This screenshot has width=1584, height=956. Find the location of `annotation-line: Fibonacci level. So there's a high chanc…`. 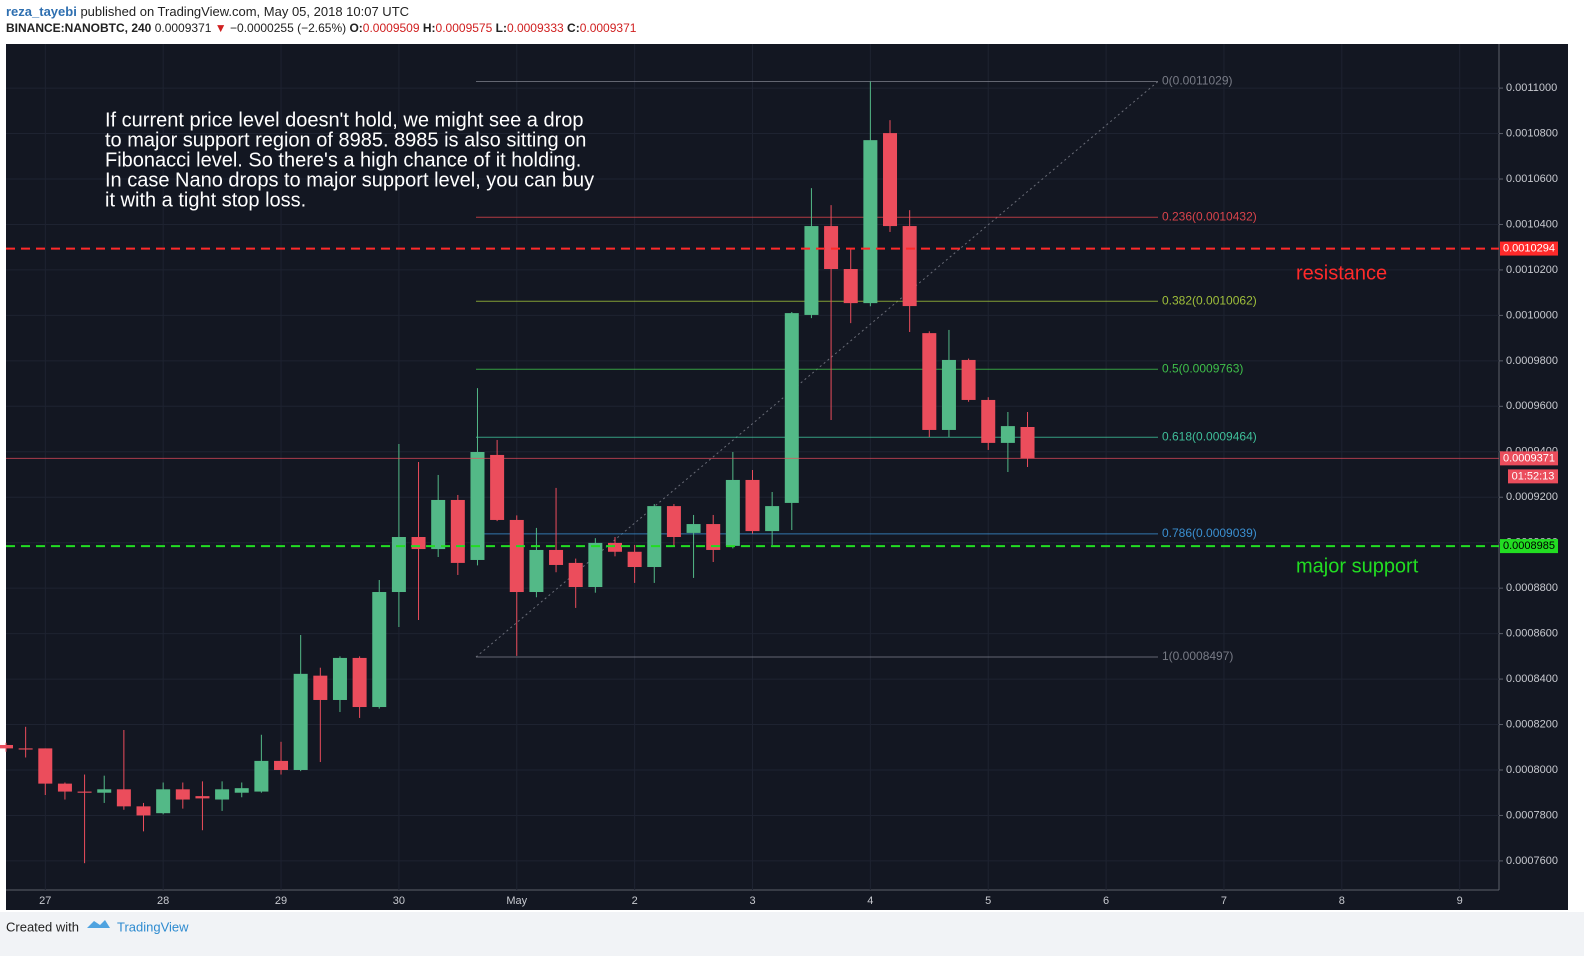

annotation-line: Fibonacci level. So there's a high chanc… is located at coordinates (343, 160).